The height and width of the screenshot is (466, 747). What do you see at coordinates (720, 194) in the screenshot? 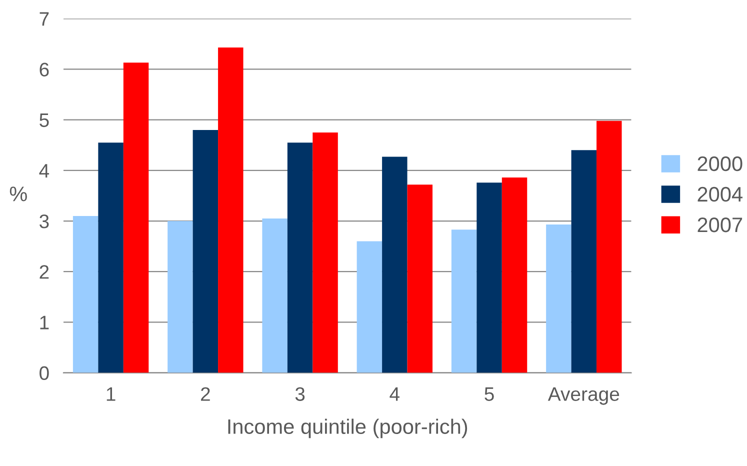
I see `legend-label: 2004` at bounding box center [720, 194].